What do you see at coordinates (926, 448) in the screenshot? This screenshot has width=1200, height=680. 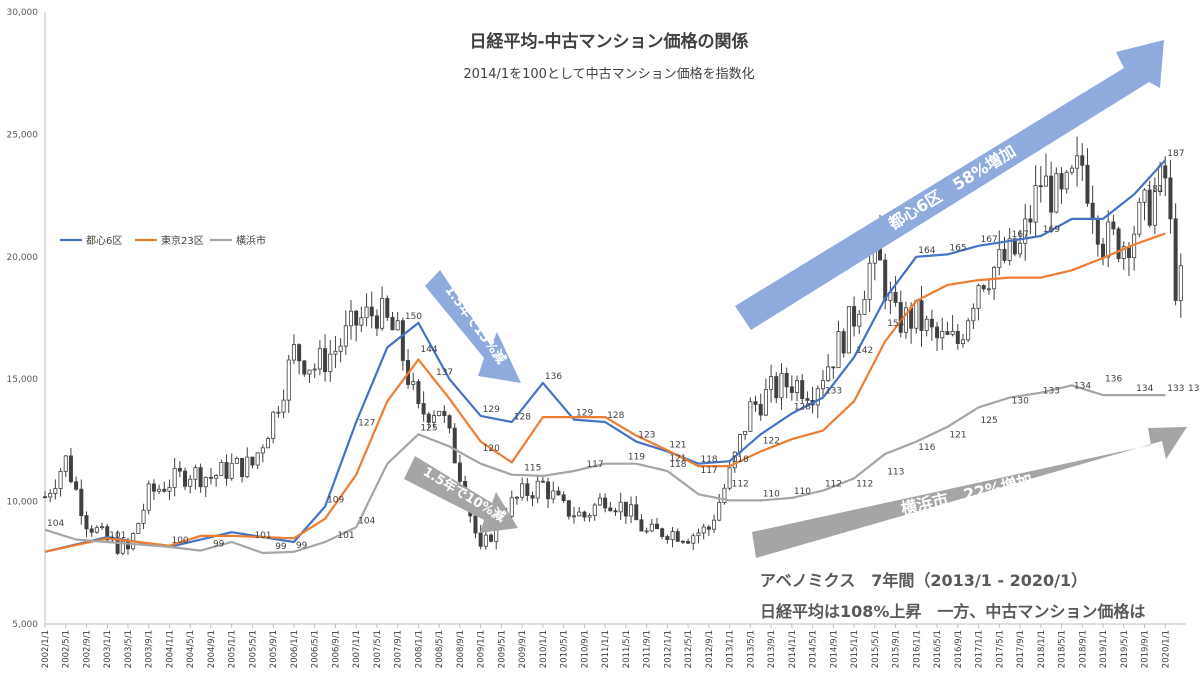 I see `series-data-label: 116` at bounding box center [926, 448].